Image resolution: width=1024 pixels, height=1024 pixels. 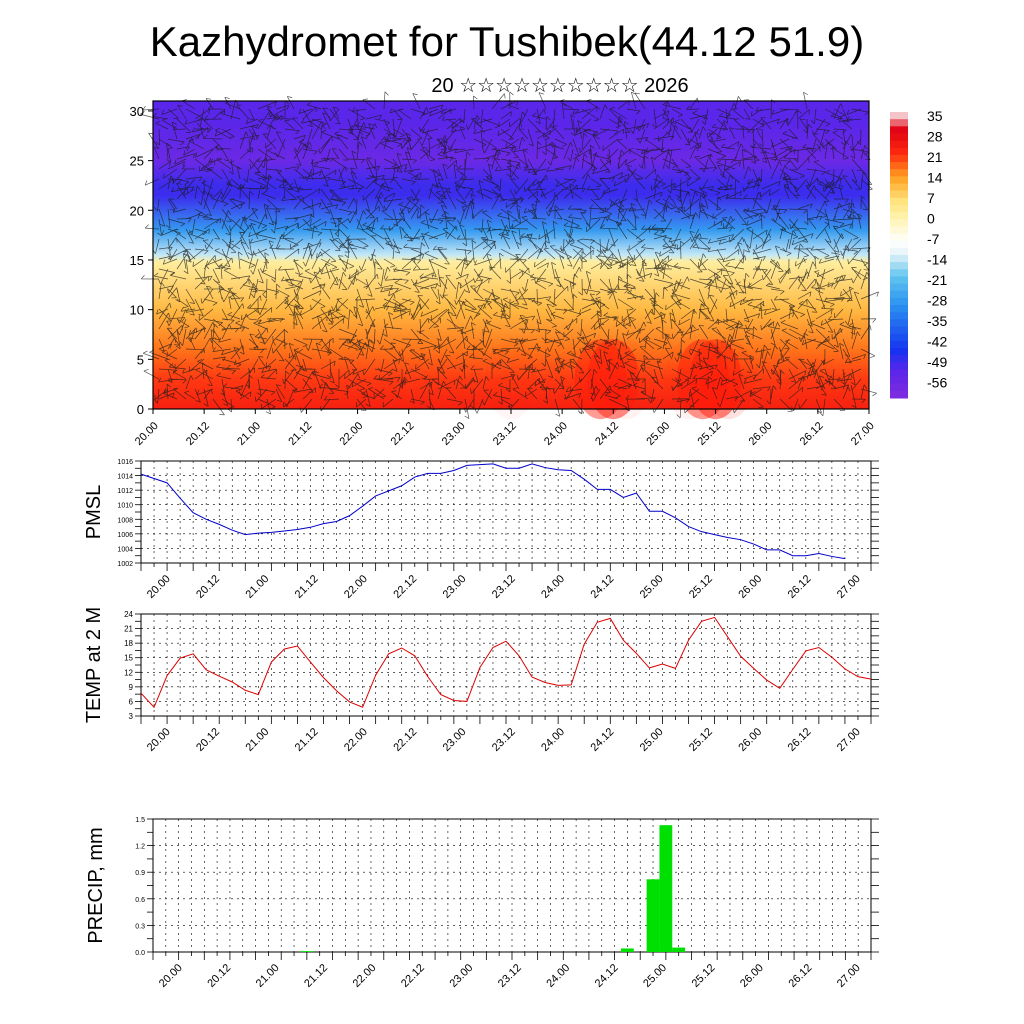 I want to click on chart-subtitle: 20 ☆☆☆☆☆☆☆☆☆☆ 2026, so click(x=560, y=86).